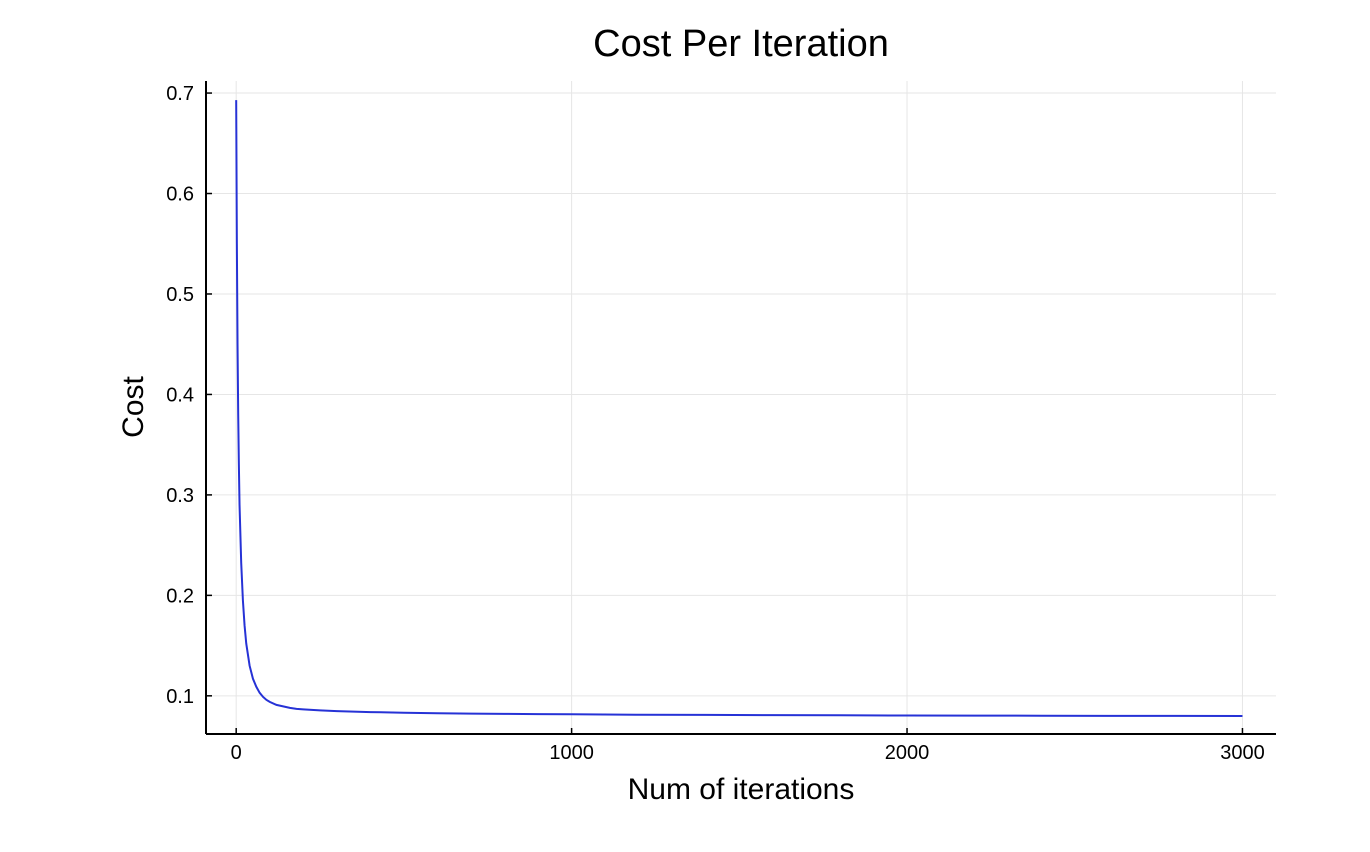 The width and height of the screenshot is (1370, 852). I want to click on x-tick-label: 0, so click(236, 753).